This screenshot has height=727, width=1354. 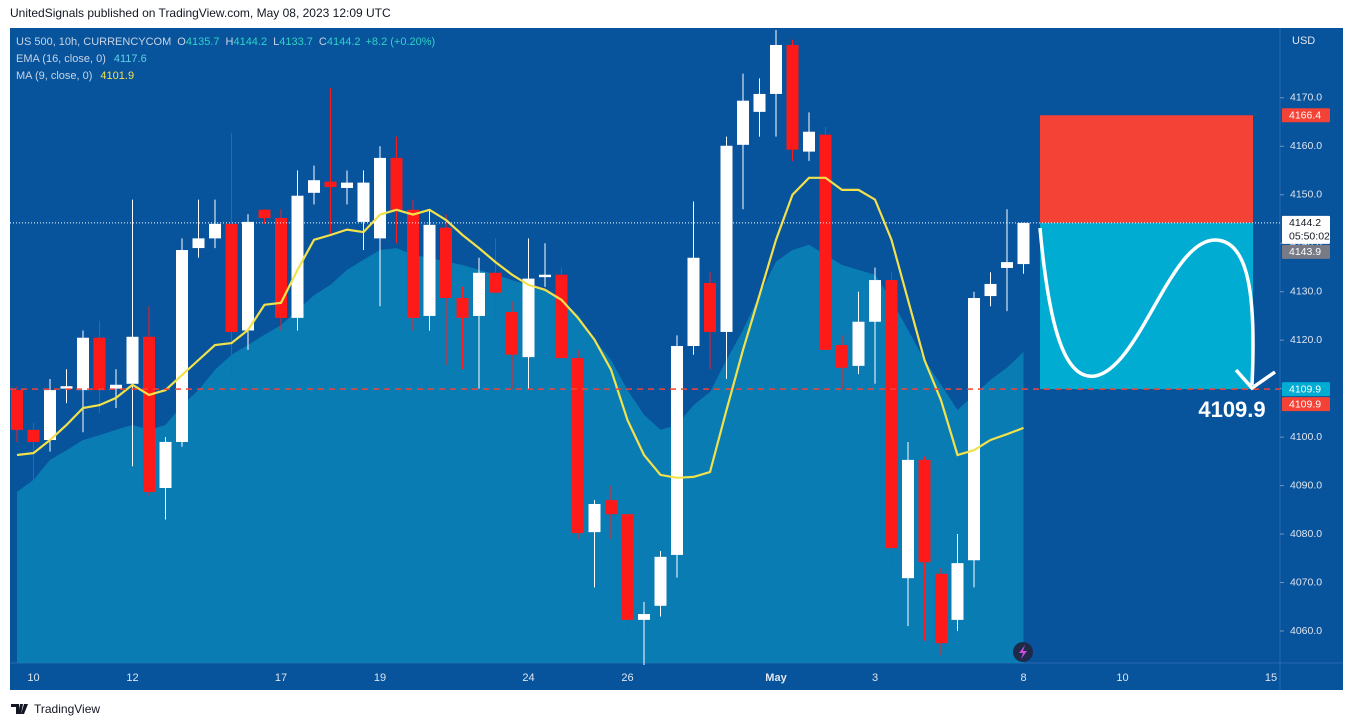 What do you see at coordinates (67, 709) in the screenshot?
I see `footer-brand: TradingView` at bounding box center [67, 709].